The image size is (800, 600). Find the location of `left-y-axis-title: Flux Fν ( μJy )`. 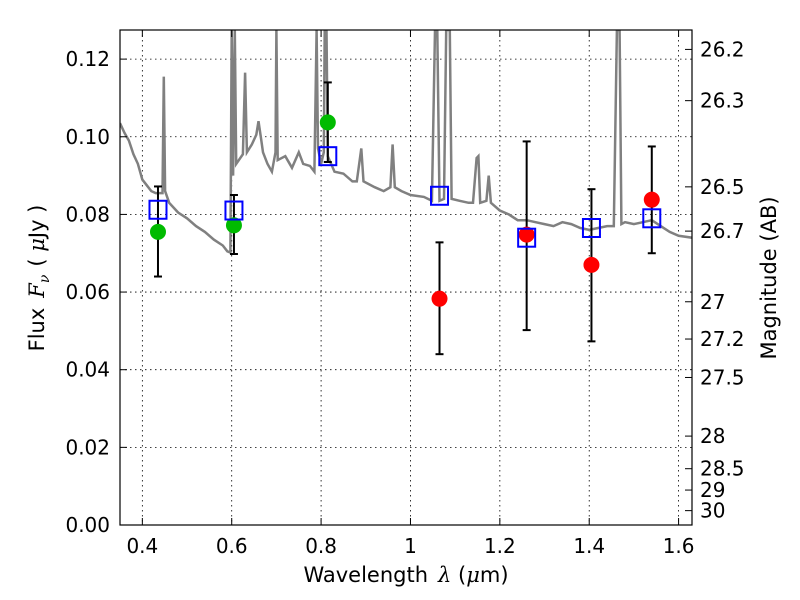

left-y-axis-title: Flux Fν ( μJy ) is located at coordinates (39, 278).